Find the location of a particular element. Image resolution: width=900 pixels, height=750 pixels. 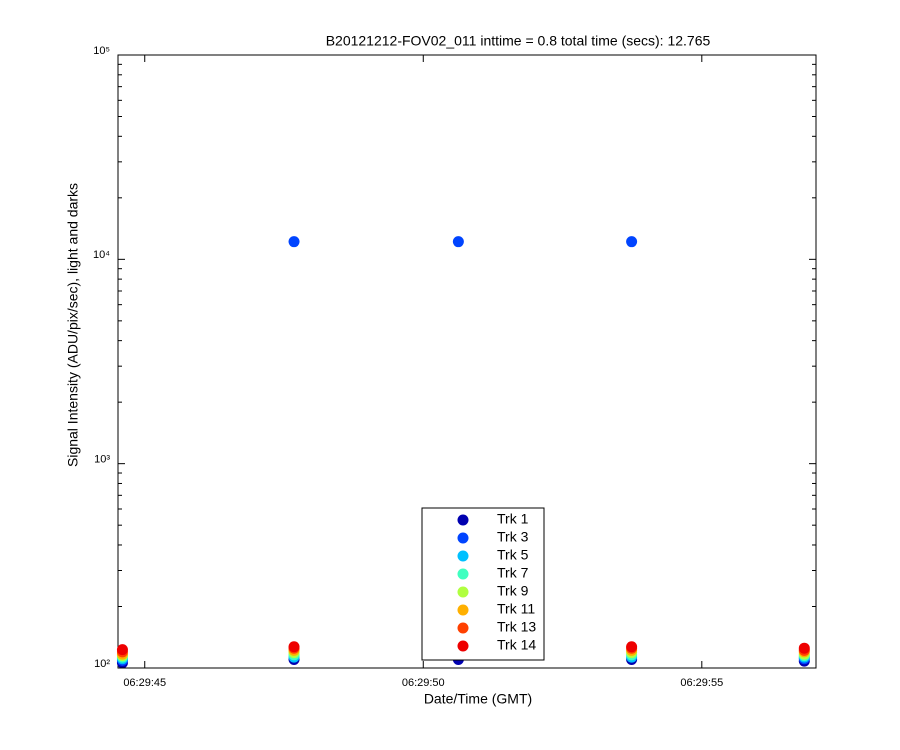

legend-label: Trk 11 is located at coordinates (516, 609).